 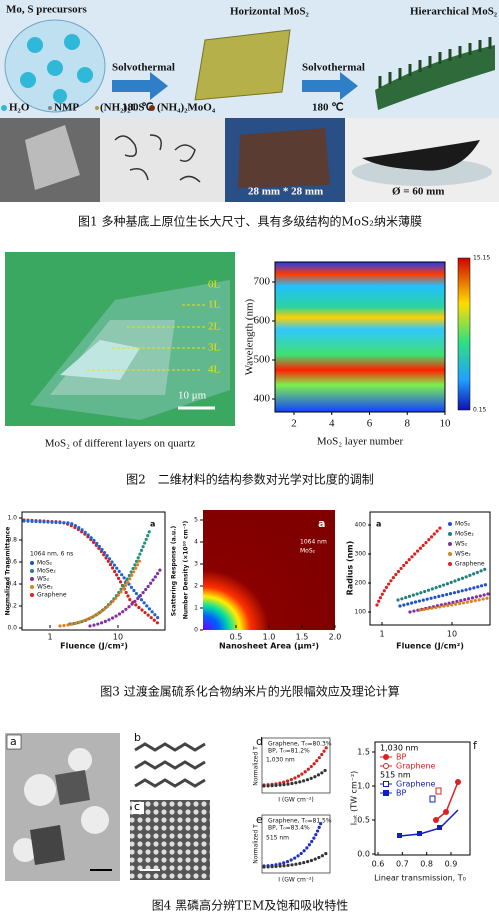 I want to click on x-tick-label: 10, so click(x=446, y=424).